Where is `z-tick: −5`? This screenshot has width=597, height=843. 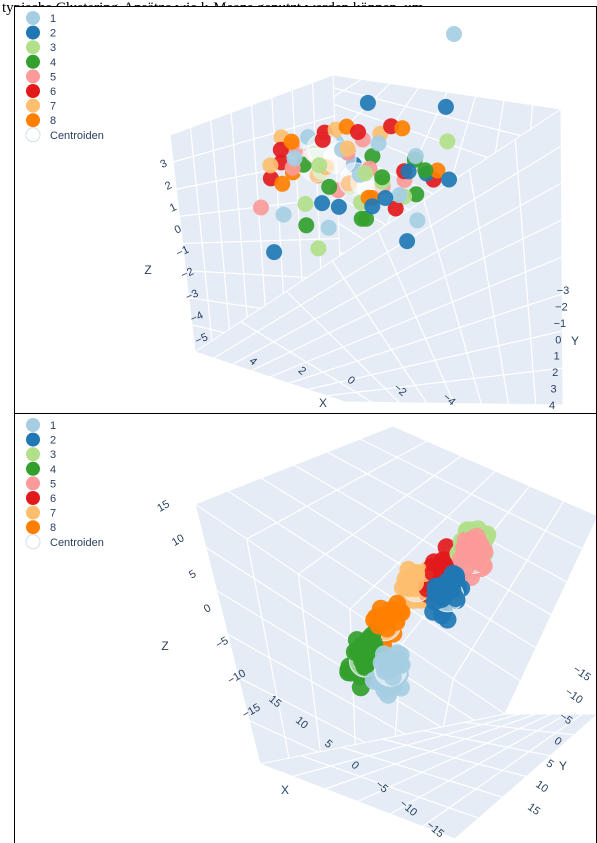 z-tick: −5 is located at coordinates (222, 643).